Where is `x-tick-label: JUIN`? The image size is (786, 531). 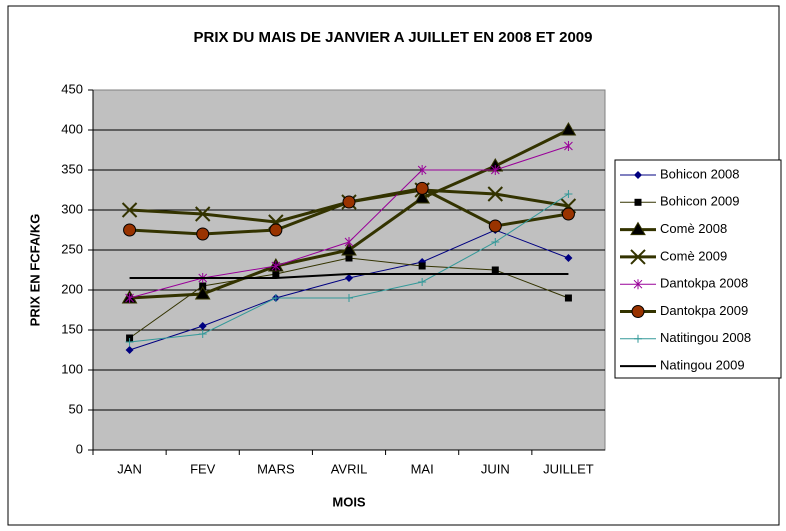 x-tick-label: JUIN is located at coordinates (495, 468).